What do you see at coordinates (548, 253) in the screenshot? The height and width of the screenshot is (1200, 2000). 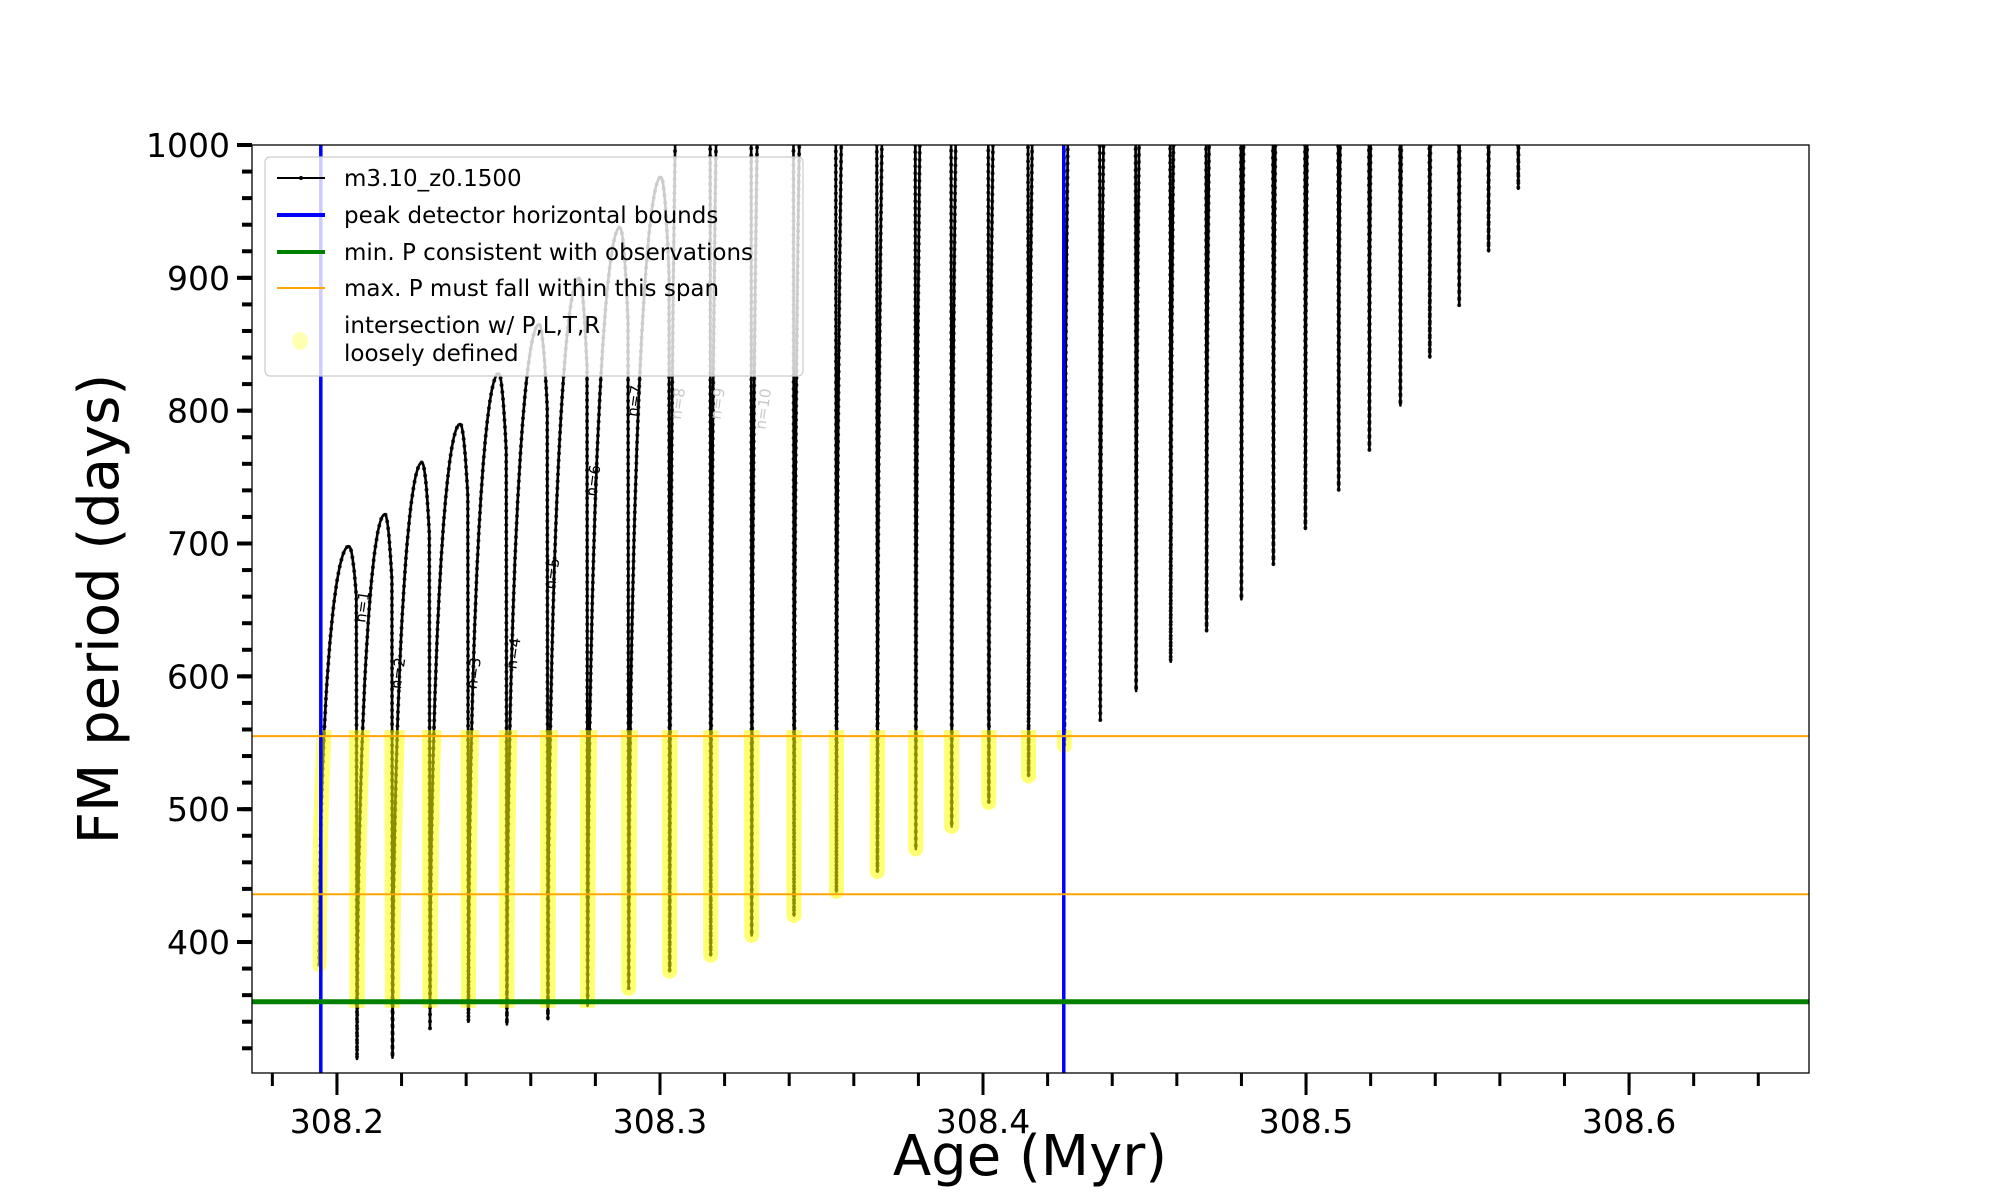 I see `legend-label-min-period: min. P consistent with observations` at bounding box center [548, 253].